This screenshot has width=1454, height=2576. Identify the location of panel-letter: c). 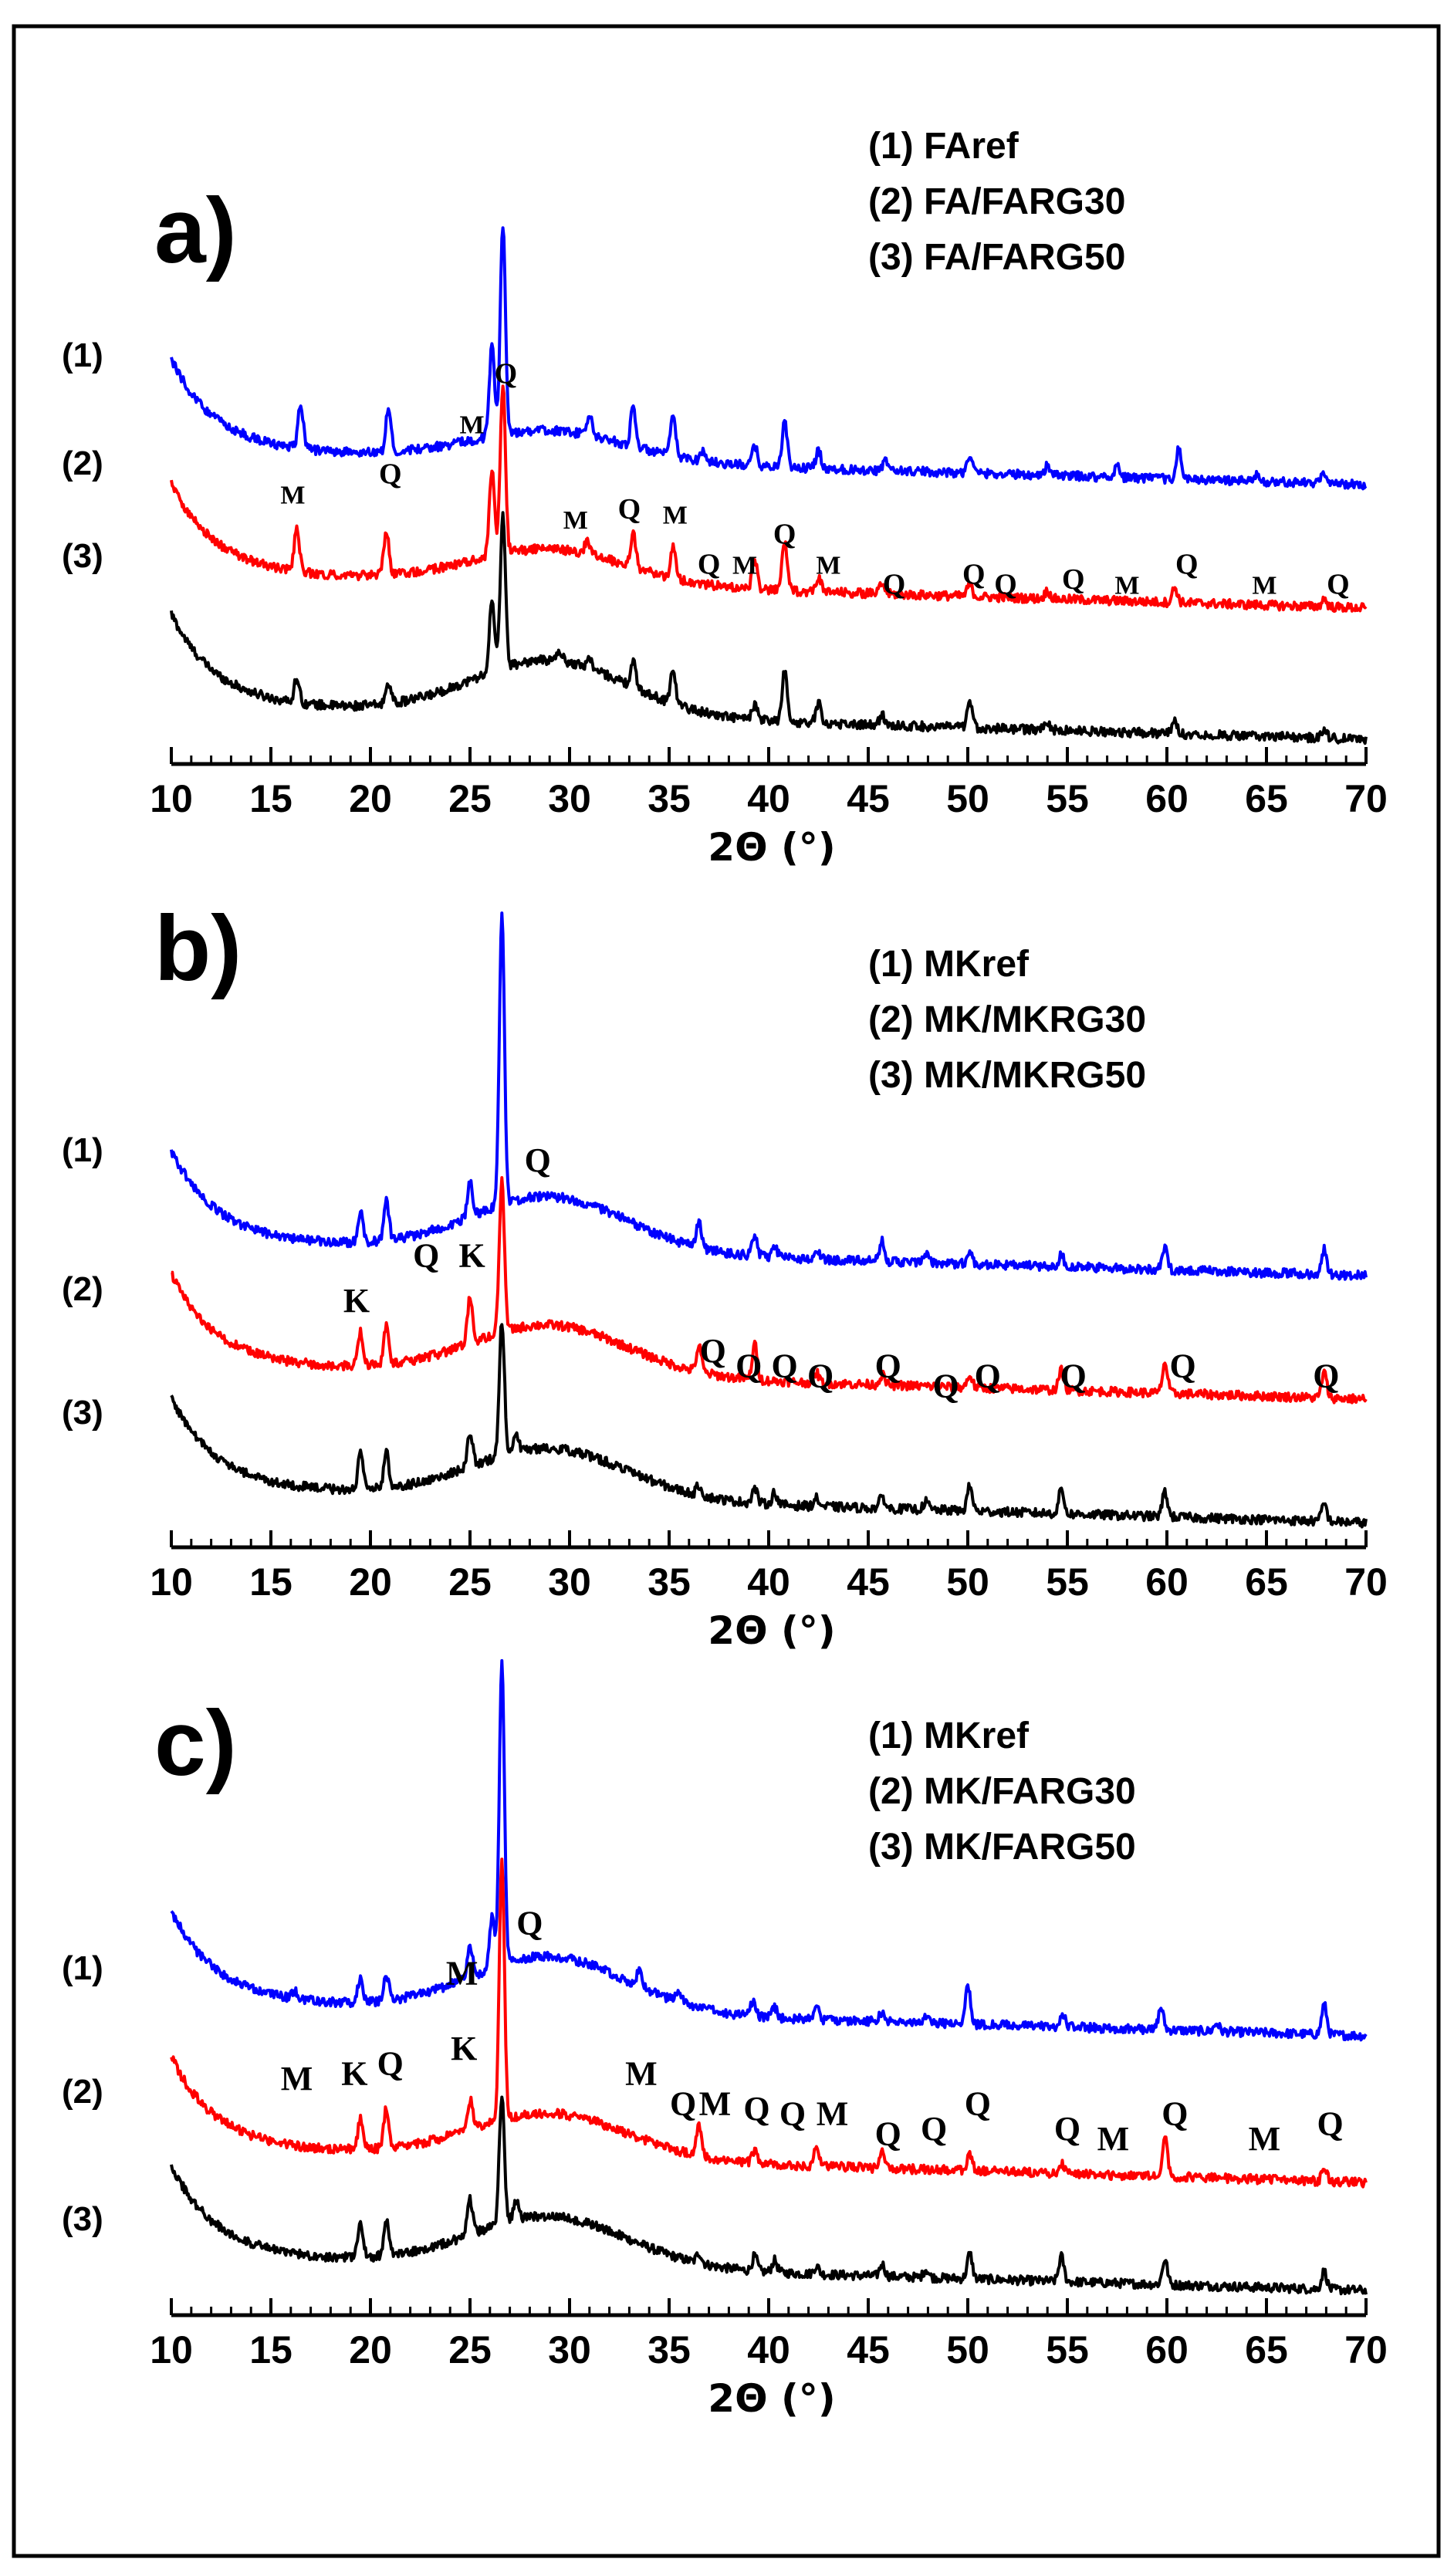
(195, 1743).